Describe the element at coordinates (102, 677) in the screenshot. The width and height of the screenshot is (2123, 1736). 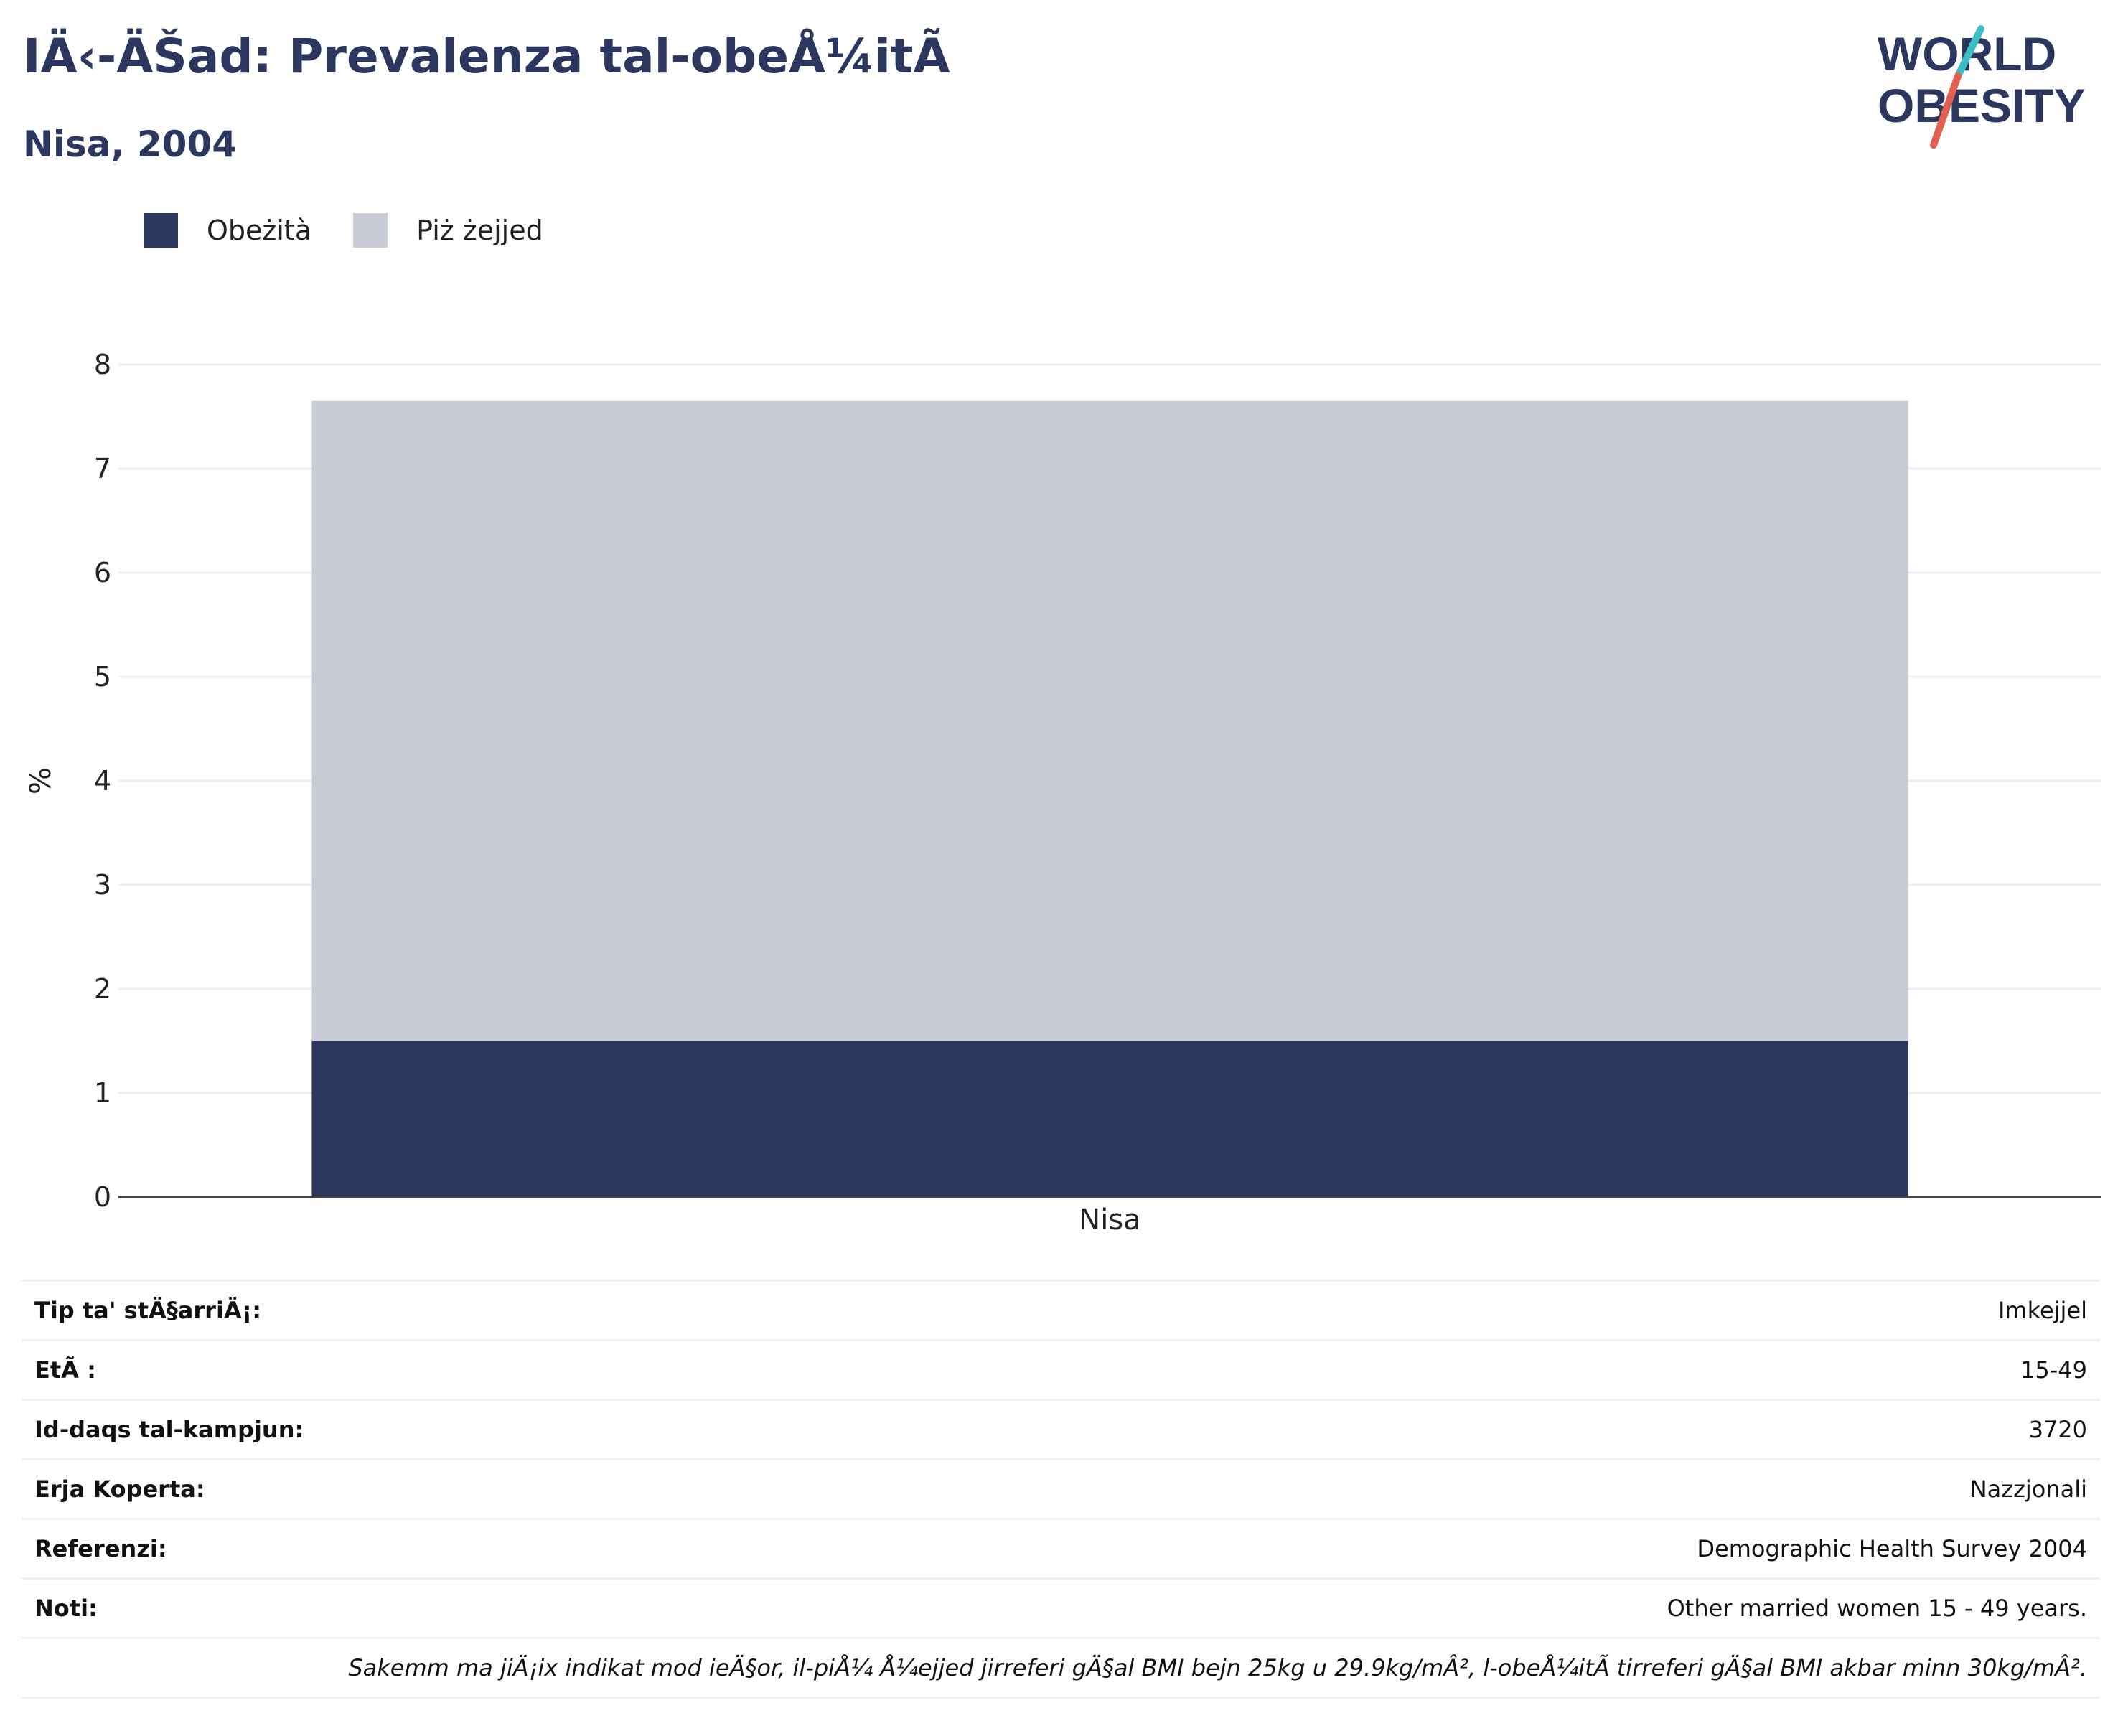
I see `y-tick-label: 5` at that location.